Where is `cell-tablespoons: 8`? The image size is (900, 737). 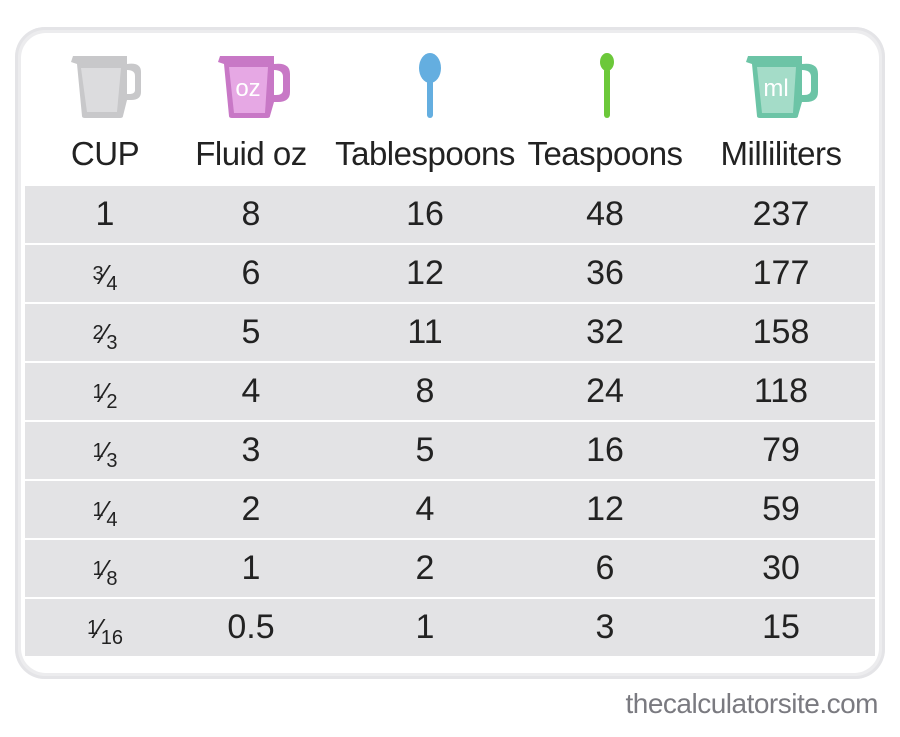 cell-tablespoons: 8 is located at coordinates (425, 391).